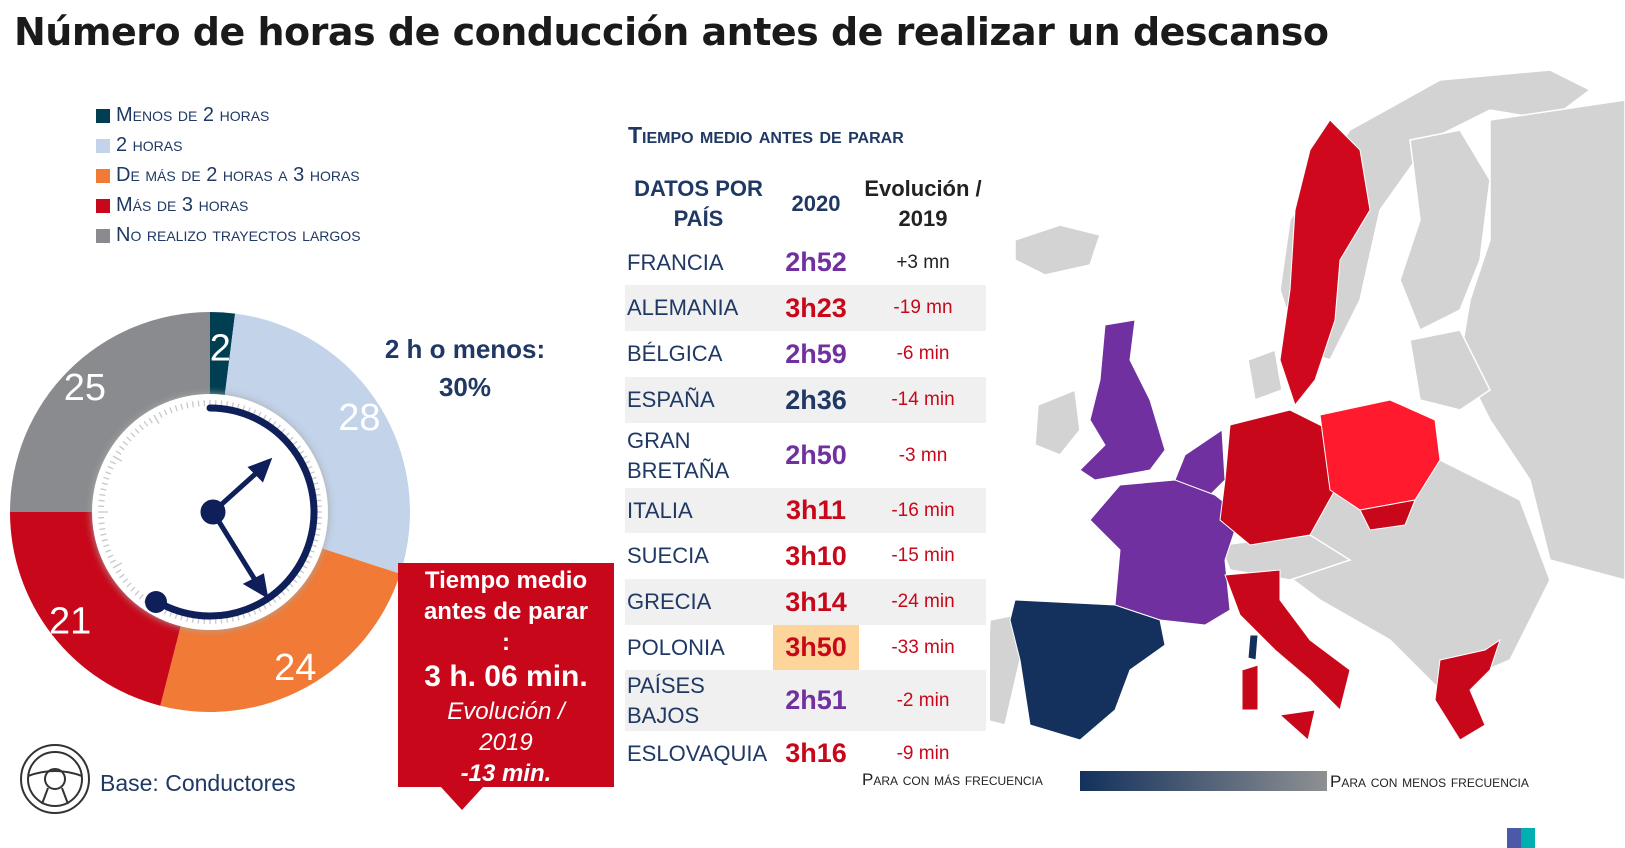 Image resolution: width=1625 pixels, height=848 pixels. Describe the element at coordinates (669, 601) in the screenshot. I see `country-name: GRECIA` at that location.